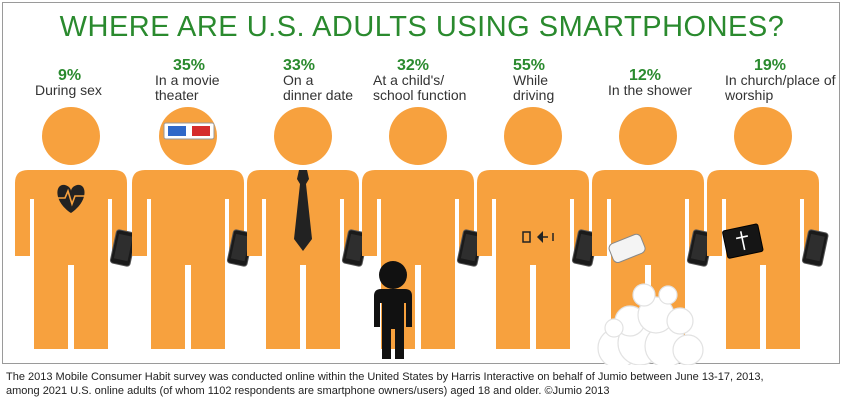 The height and width of the screenshot is (410, 844). Describe the element at coordinates (743, 241) in the screenshot. I see `bible-icon` at that location.